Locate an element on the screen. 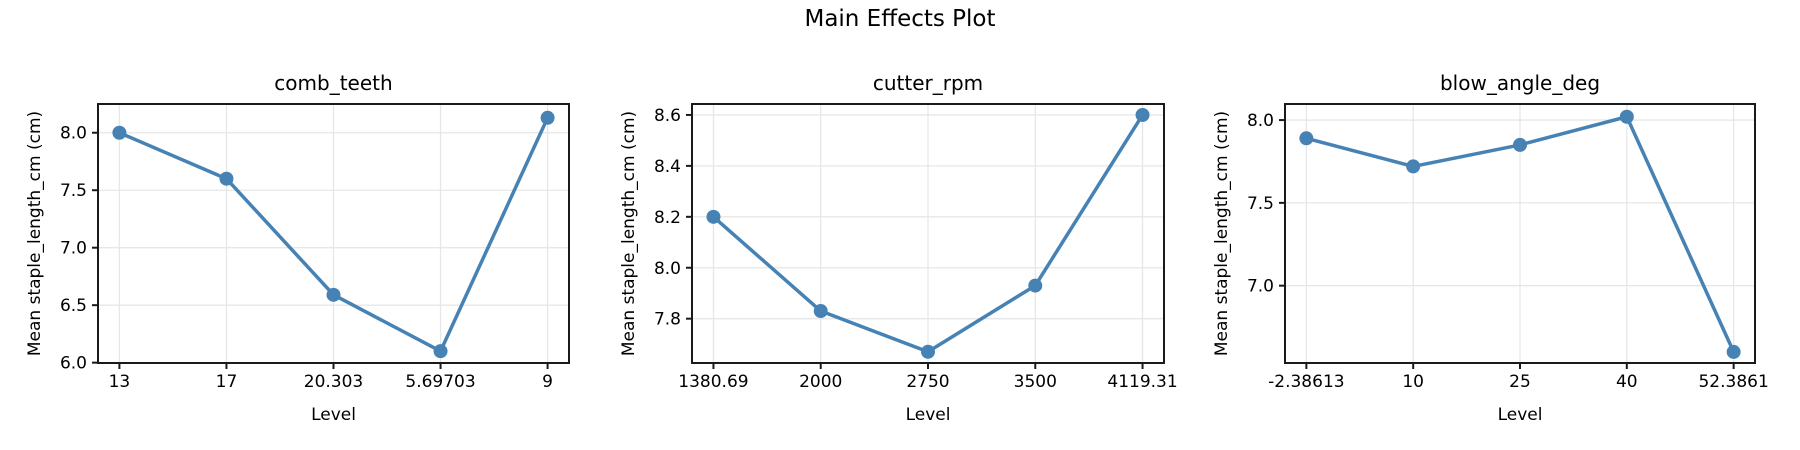 This screenshot has height=450, width=1800. subplot-title: comb_teeth is located at coordinates (333, 83).